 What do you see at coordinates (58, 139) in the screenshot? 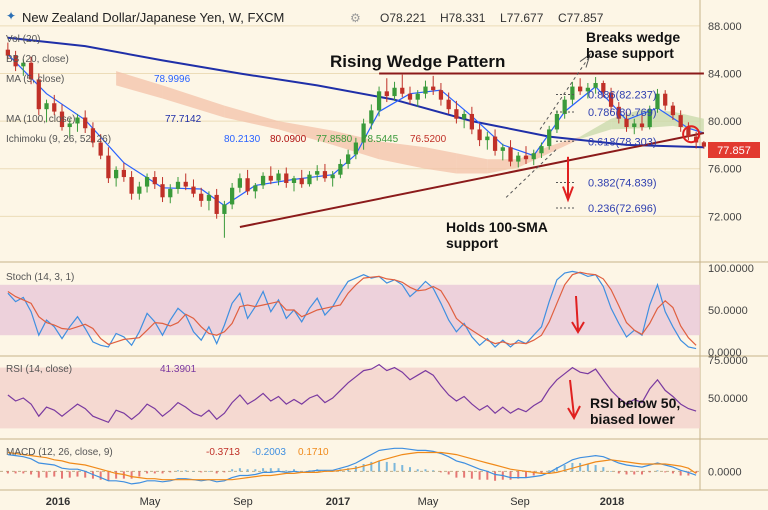
I see `legend-ichimoku: Ichimoku (9, 26, 52, 26)` at bounding box center [58, 139].